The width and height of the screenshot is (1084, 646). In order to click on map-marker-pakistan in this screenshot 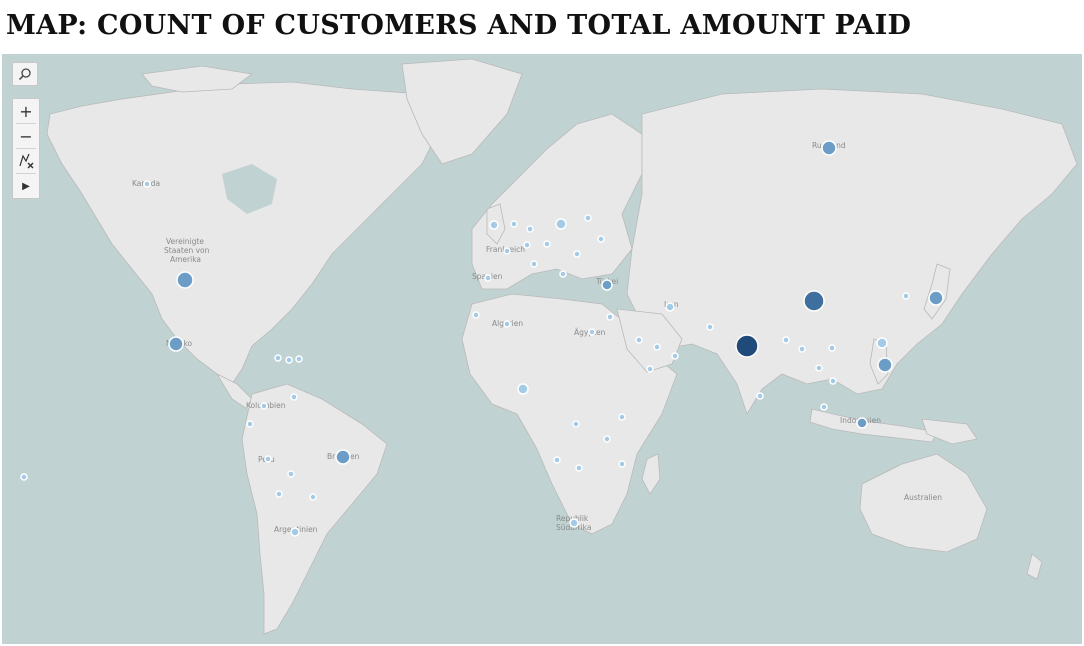, I will do `click(710, 327)`.